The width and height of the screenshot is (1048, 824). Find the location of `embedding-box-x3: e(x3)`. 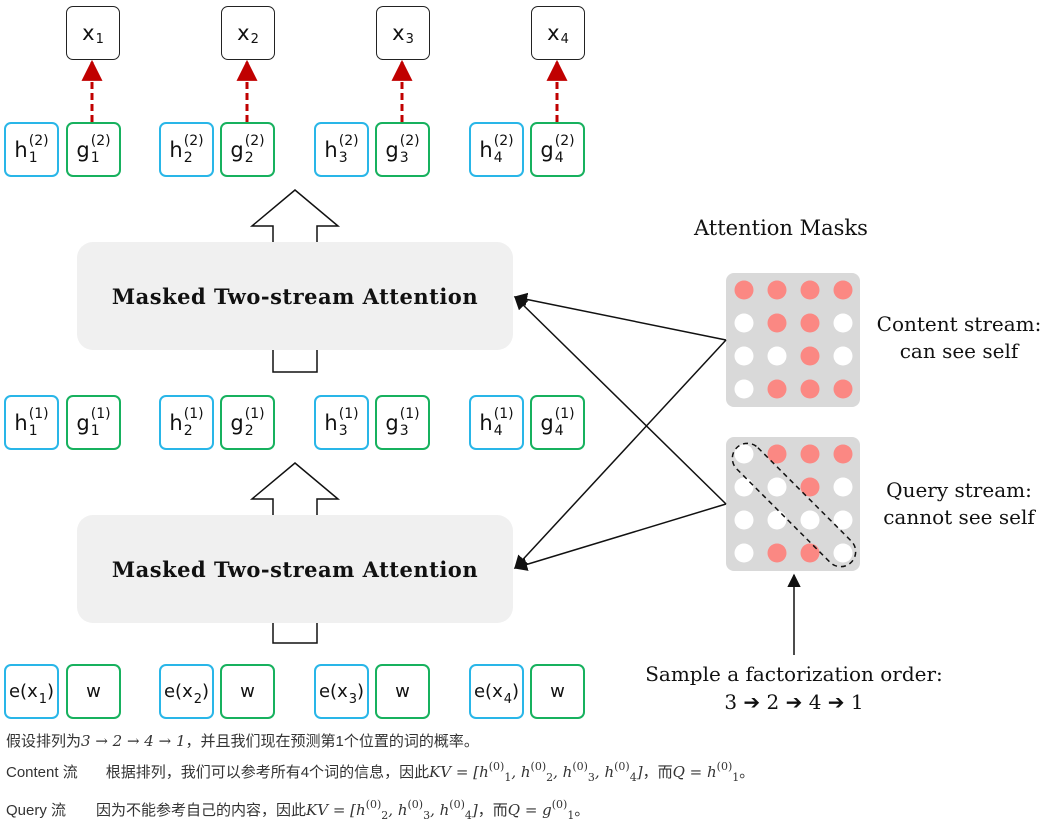

embedding-box-x3: e(x3) is located at coordinates (341, 691).